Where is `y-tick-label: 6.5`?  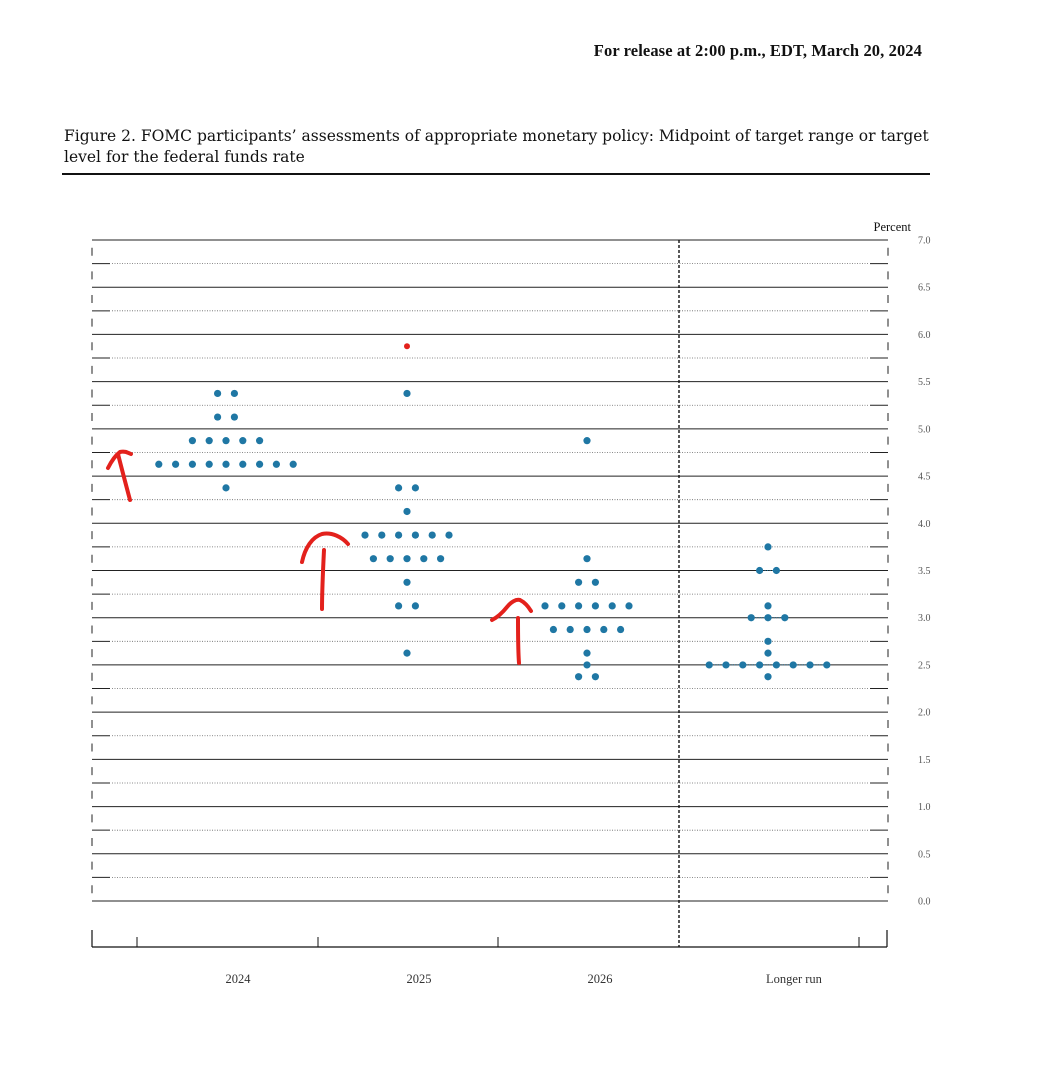 y-tick-label: 6.5 is located at coordinates (924, 288).